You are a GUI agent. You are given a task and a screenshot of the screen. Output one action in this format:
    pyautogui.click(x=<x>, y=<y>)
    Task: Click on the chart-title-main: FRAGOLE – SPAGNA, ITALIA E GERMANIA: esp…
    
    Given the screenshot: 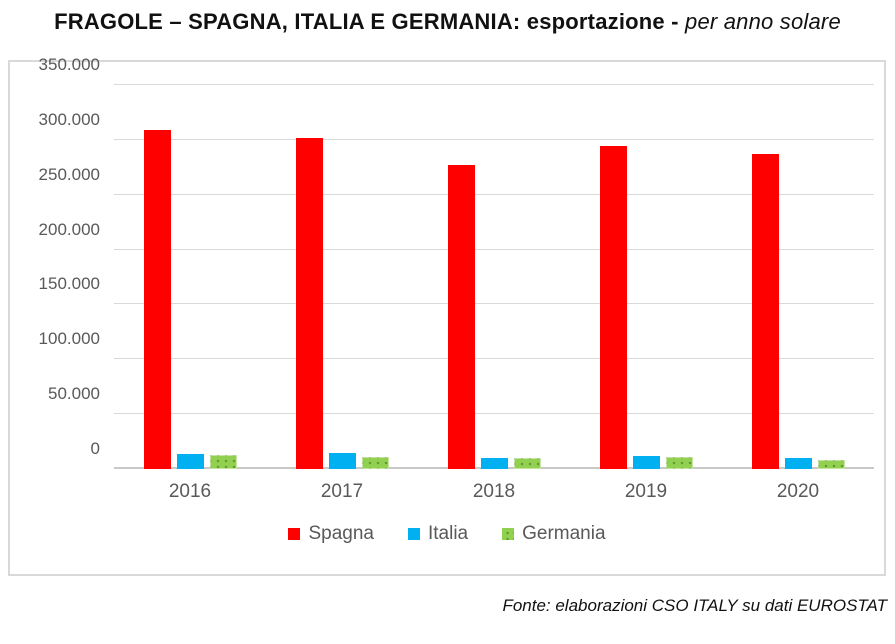 What is the action you would take?
    pyautogui.click(x=370, y=21)
    